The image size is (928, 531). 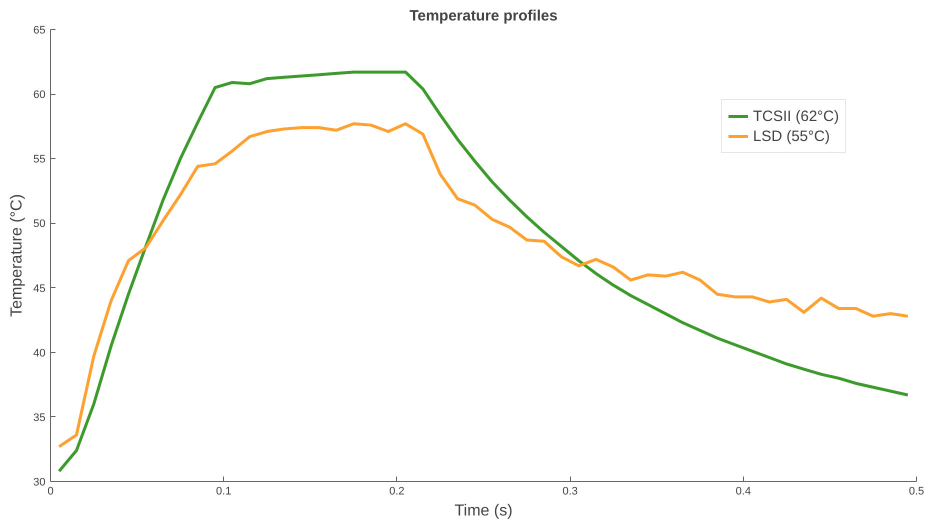 I want to click on x-tick-label: 0.2, so click(x=397, y=492).